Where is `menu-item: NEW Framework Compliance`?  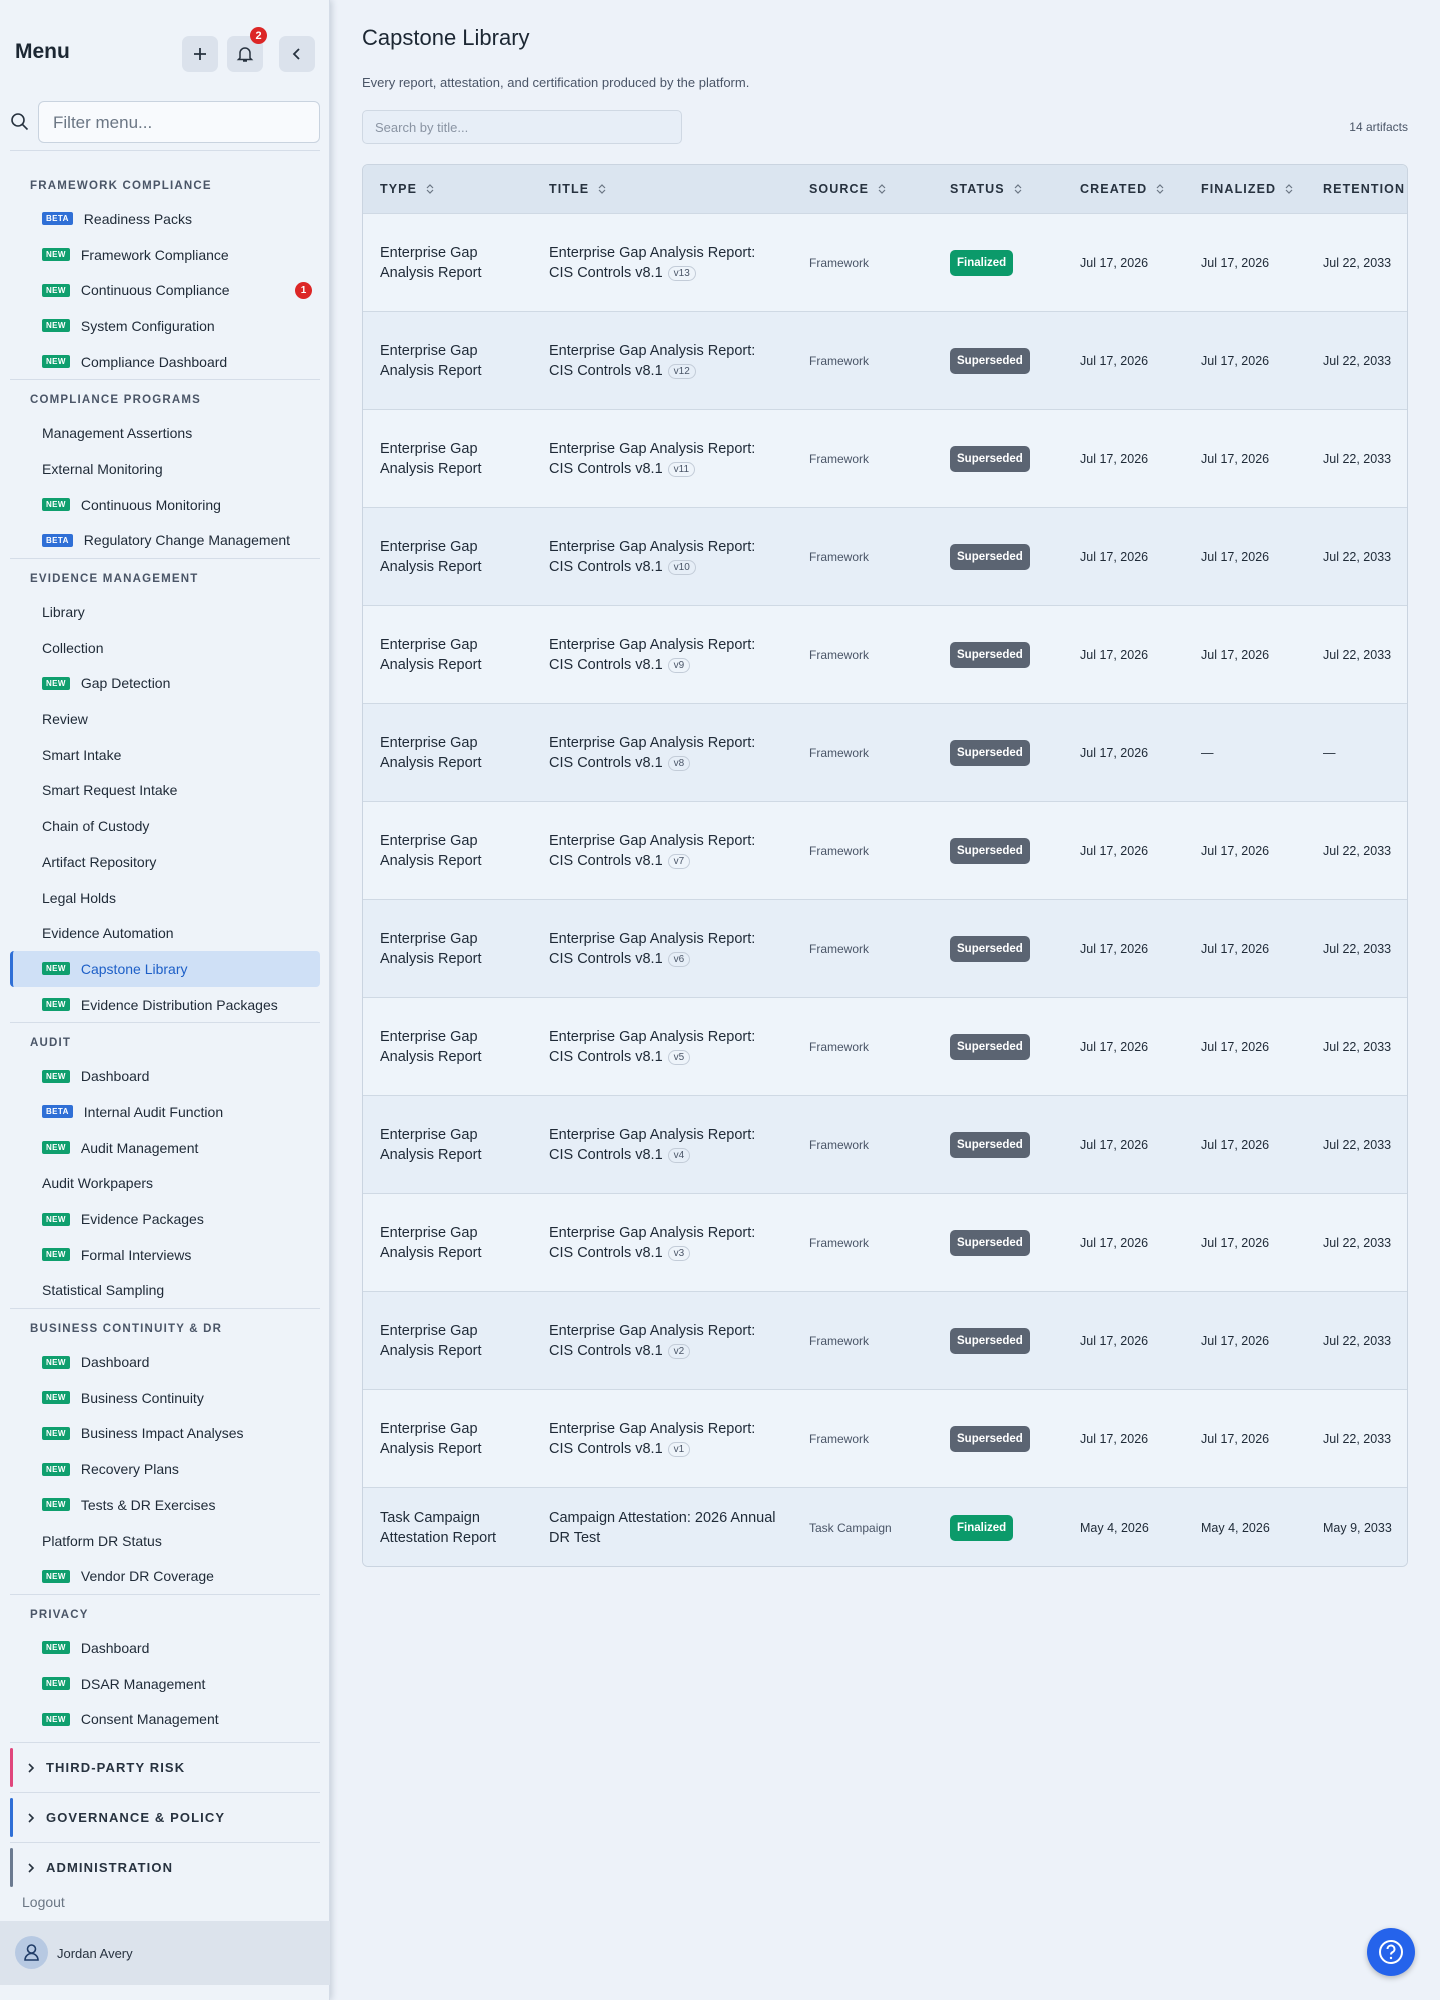
menu-item: NEW Framework Compliance is located at coordinates (165, 255).